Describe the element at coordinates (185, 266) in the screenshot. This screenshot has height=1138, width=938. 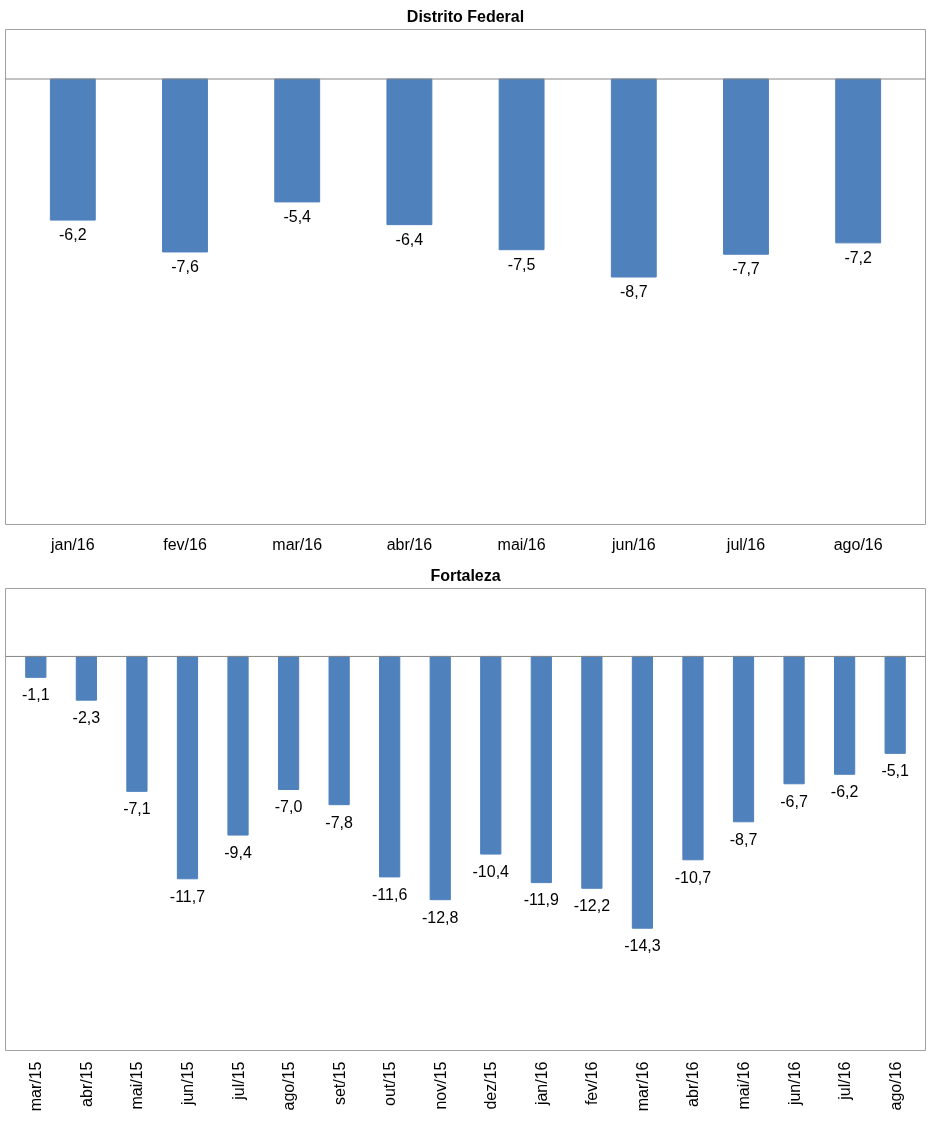
I see `data-label: -7,6` at that location.